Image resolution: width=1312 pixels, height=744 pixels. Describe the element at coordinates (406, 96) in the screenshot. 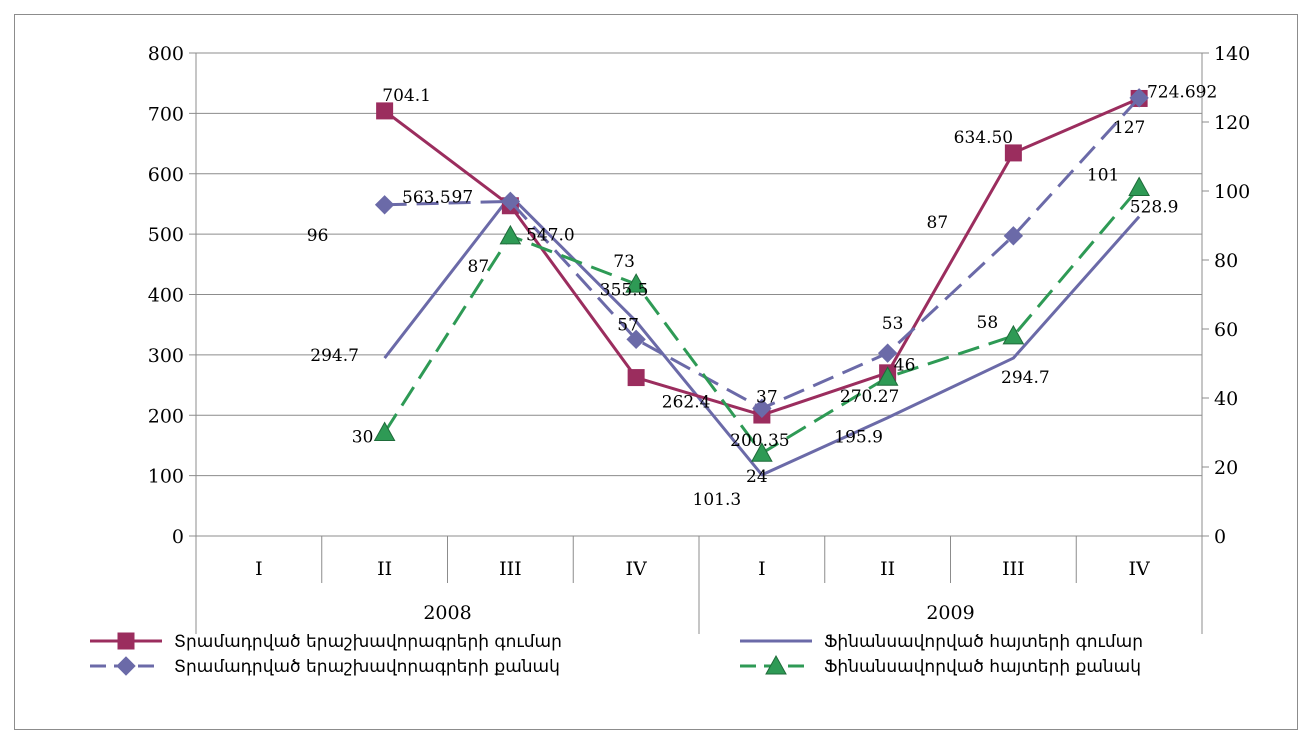

I see `data-label: 704.1` at that location.